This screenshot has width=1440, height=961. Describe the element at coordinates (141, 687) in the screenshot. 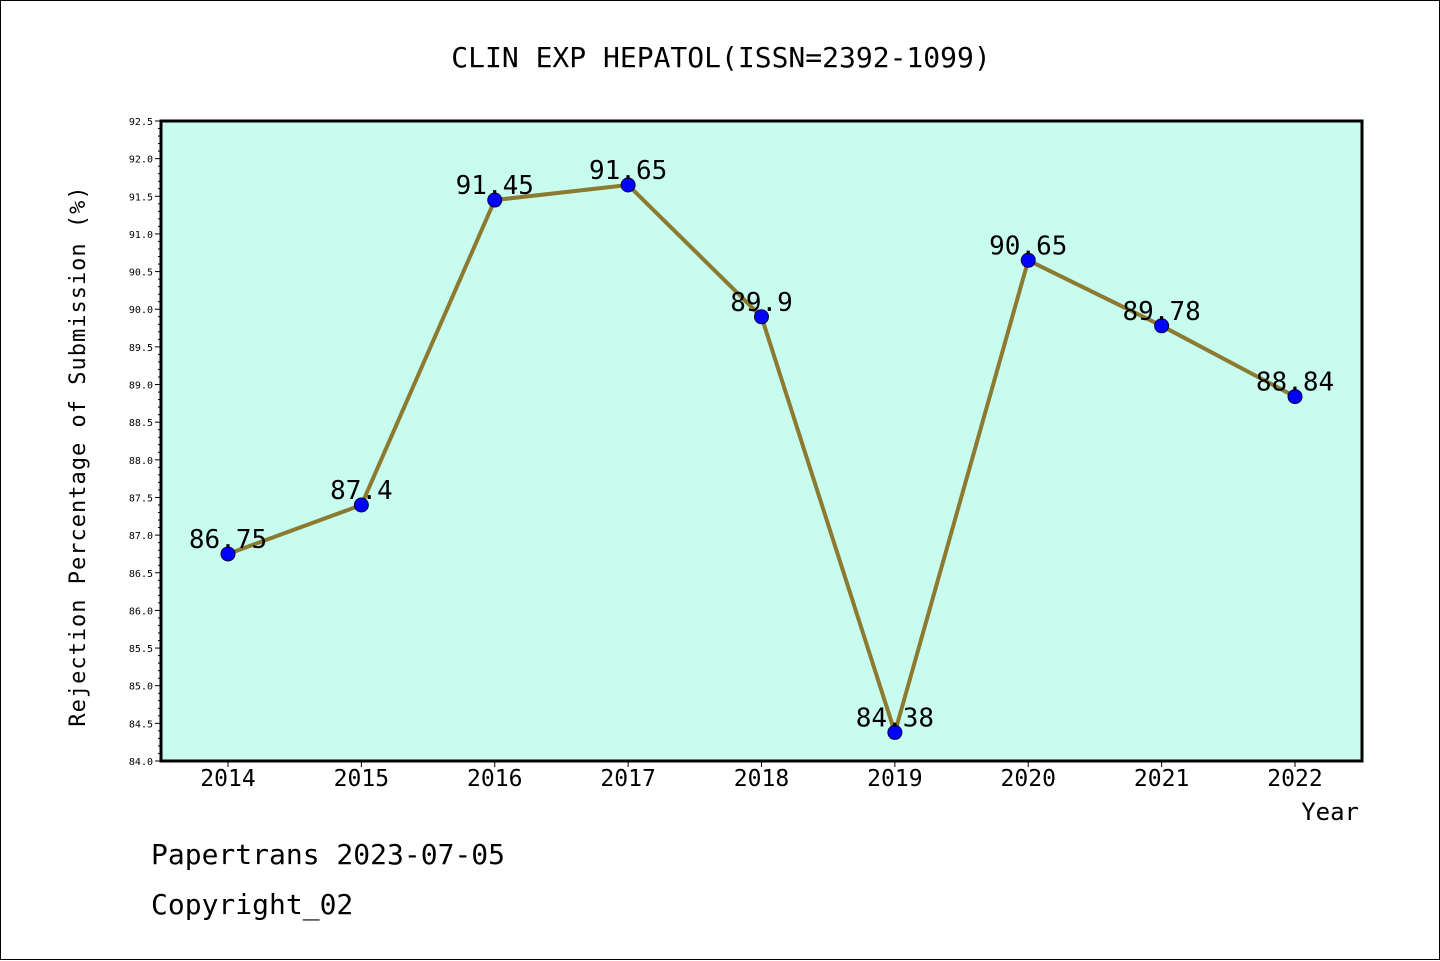

I see `y-tick-label: 85.0` at that location.